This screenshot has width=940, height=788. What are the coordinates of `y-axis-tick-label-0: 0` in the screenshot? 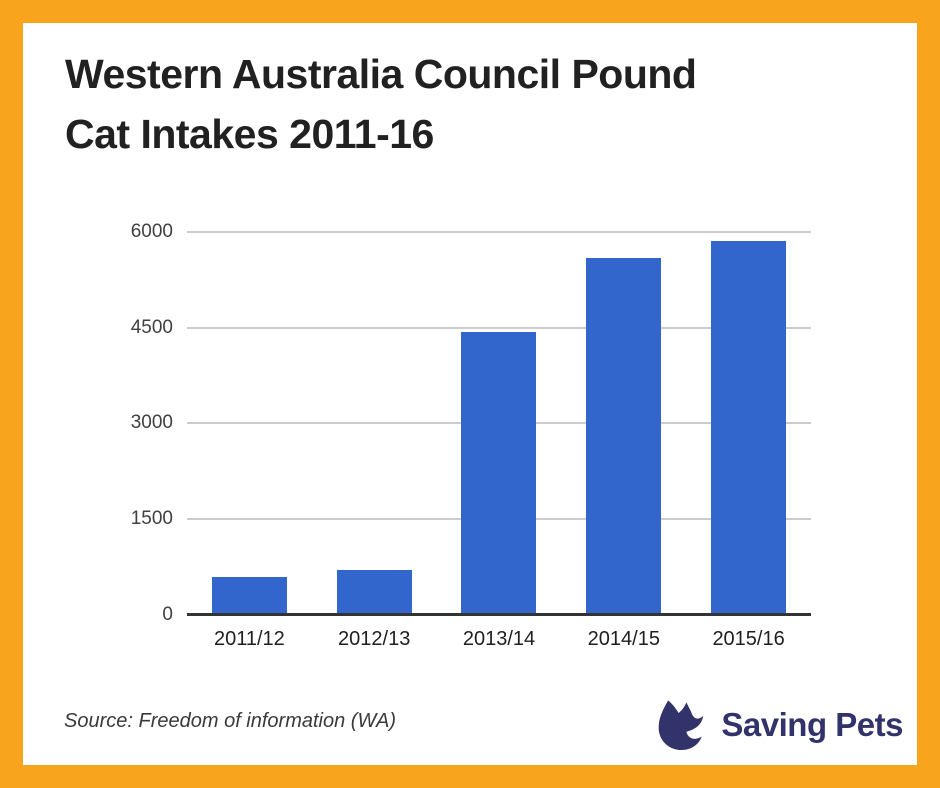 It's located at (167, 614).